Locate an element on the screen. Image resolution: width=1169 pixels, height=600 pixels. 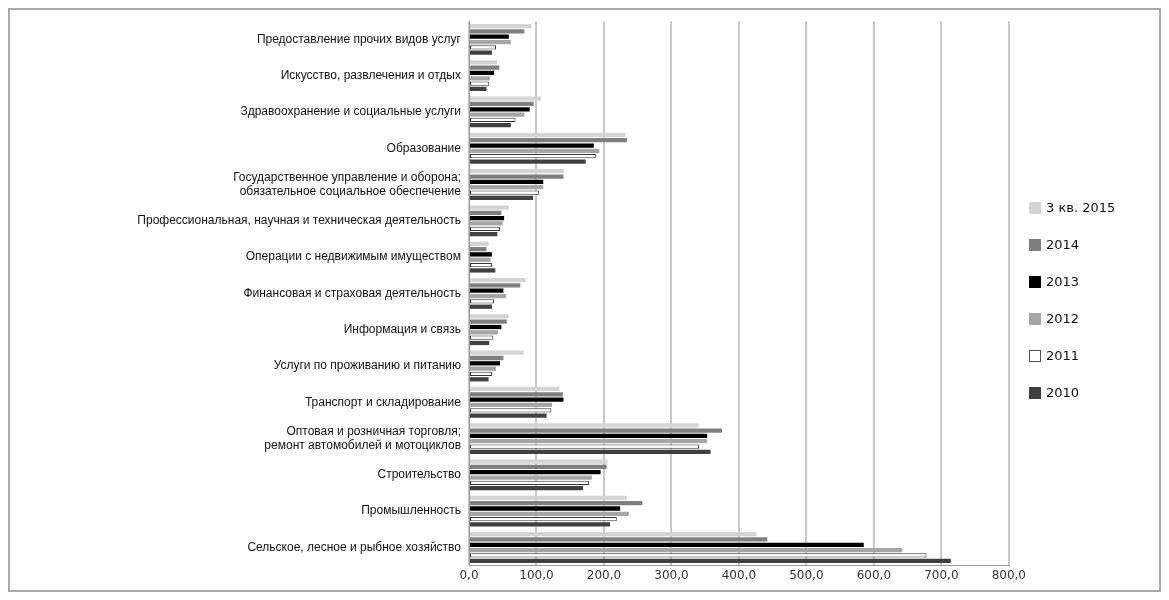
x-tick-label: 800,0 is located at coordinates (1008, 574).